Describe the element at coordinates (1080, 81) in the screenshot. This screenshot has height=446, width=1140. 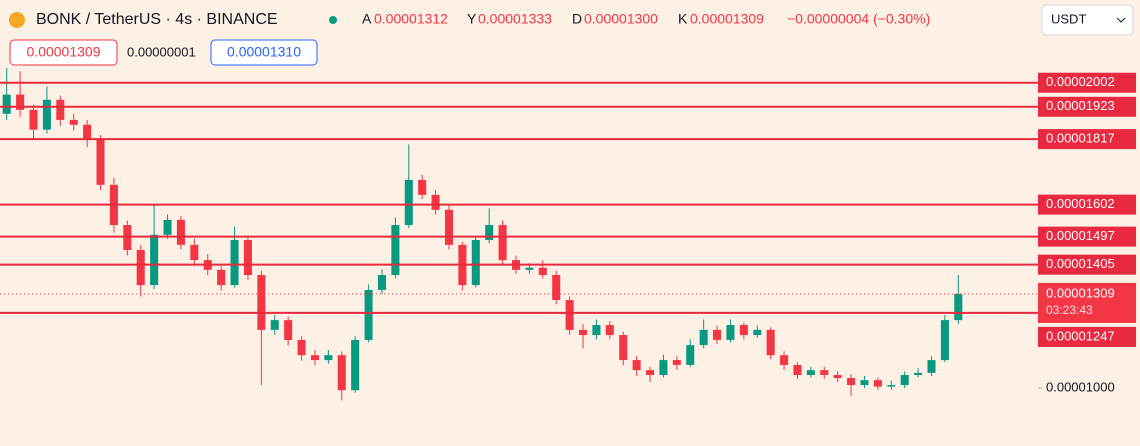
I see `level-label: 0.00002002` at that location.